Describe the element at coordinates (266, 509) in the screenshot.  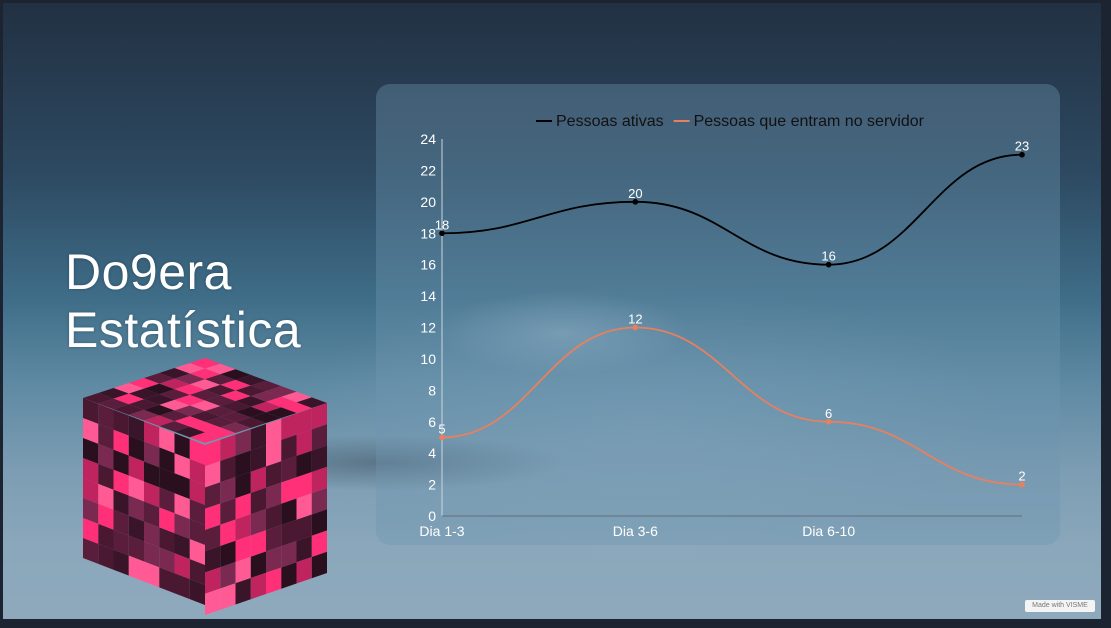
I see `cube-right-face` at that location.